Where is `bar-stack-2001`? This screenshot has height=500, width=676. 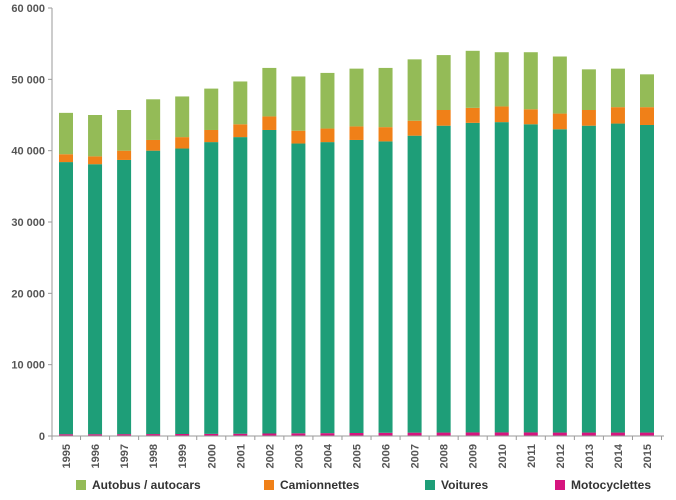 bar-stack-2001 is located at coordinates (240, 258).